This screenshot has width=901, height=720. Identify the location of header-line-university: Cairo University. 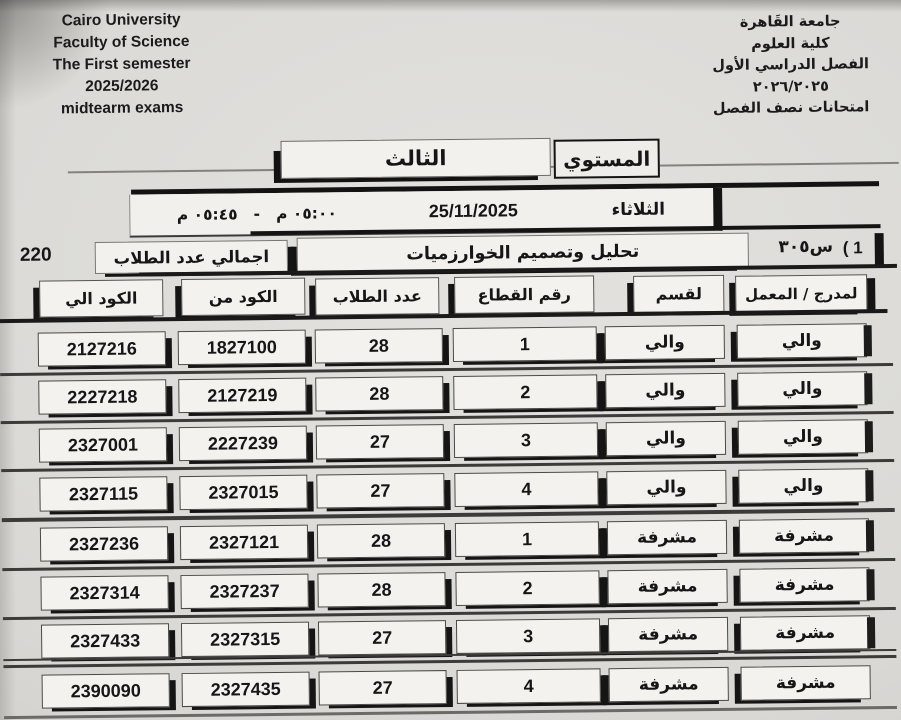
(121, 20).